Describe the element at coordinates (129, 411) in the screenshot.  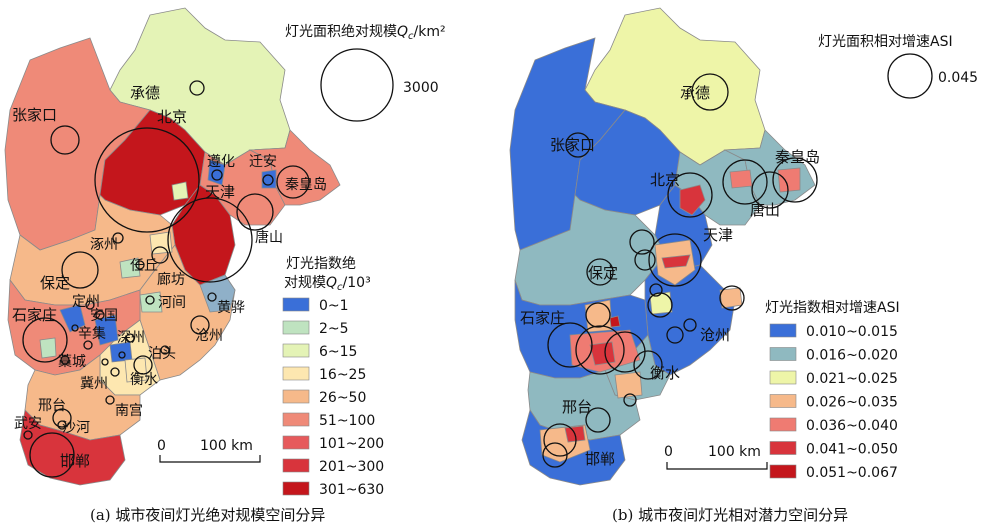
I see `label-nangong-a: 南宫` at that location.